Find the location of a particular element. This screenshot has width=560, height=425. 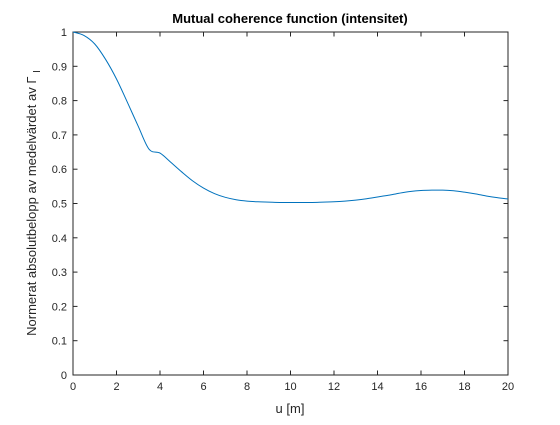

y-tick-label: 0.6 is located at coordinates (59, 170).